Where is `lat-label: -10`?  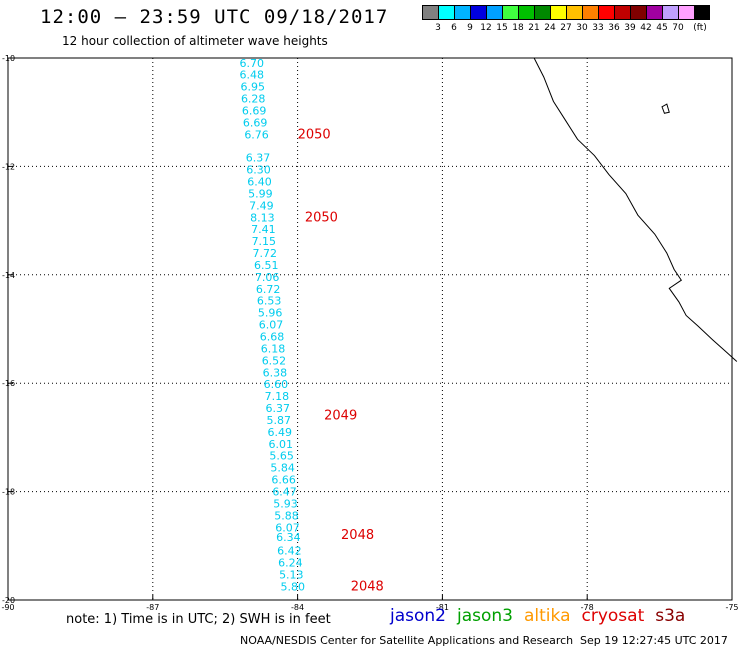
lat-label: -10 is located at coordinates (8, 58).